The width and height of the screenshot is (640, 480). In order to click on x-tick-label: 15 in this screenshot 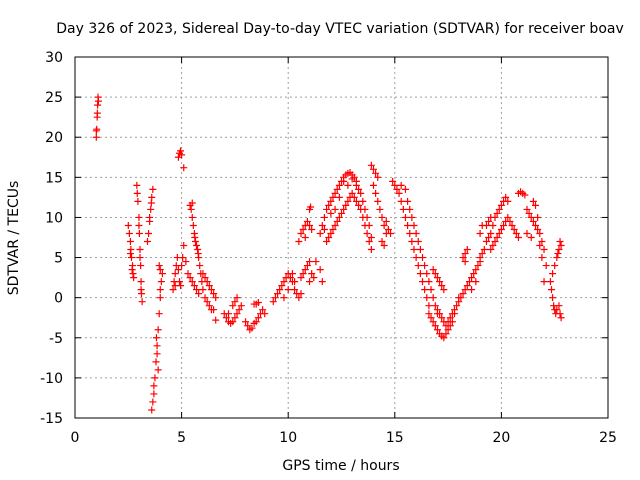, I will do `click(395, 438)`.